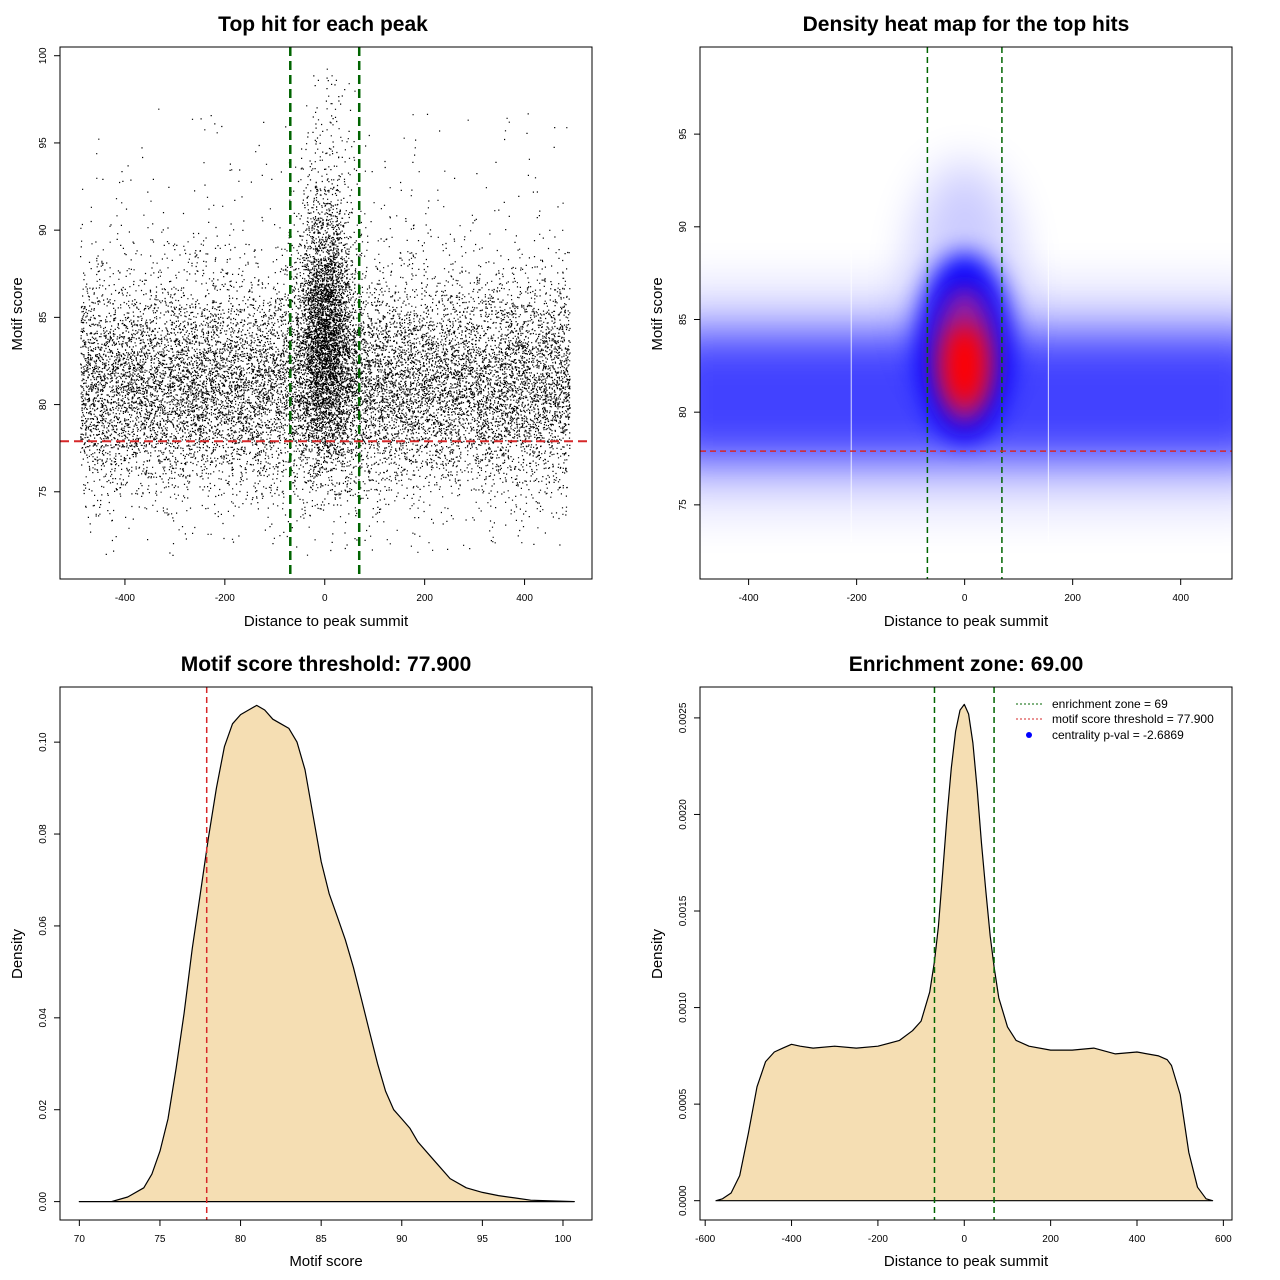 This screenshot has width=1280, height=1280. Describe the element at coordinates (43, 143) in the screenshot. I see `scatter-y-tick-label: 95` at that location.